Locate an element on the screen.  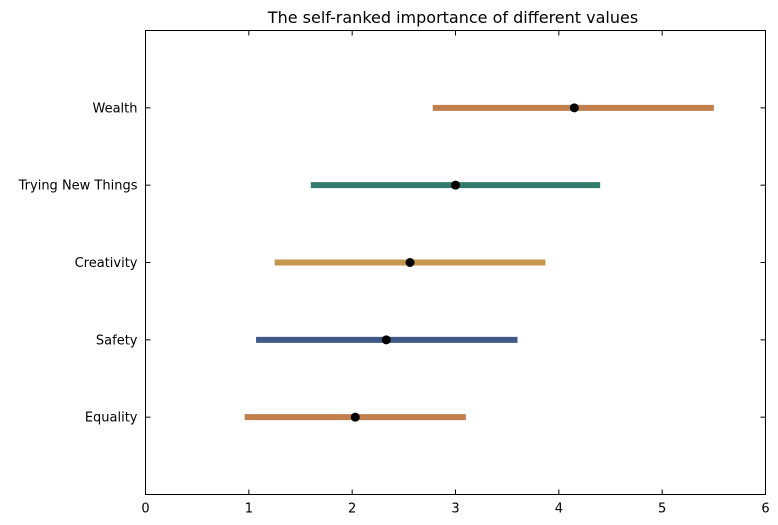
x-tick-label: 3 is located at coordinates (455, 509).